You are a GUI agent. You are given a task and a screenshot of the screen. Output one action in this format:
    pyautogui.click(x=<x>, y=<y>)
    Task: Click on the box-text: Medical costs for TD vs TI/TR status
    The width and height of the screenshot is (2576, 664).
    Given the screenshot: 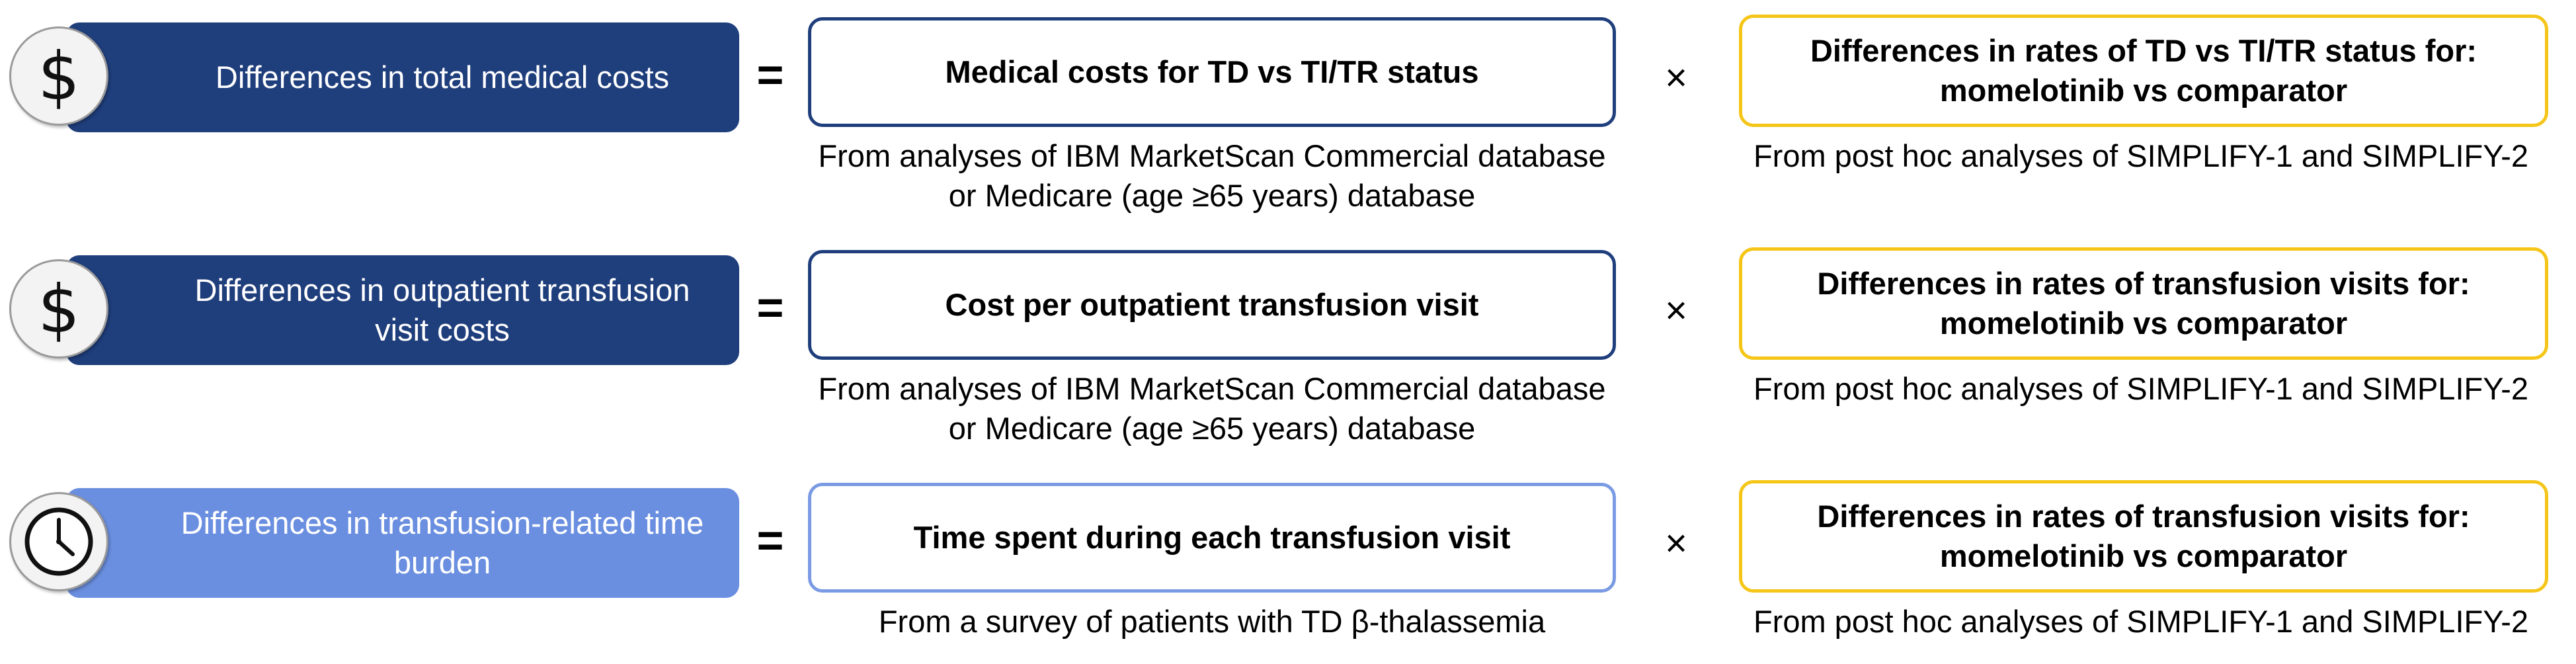 What is the action you would take?
    pyautogui.click(x=1212, y=71)
    